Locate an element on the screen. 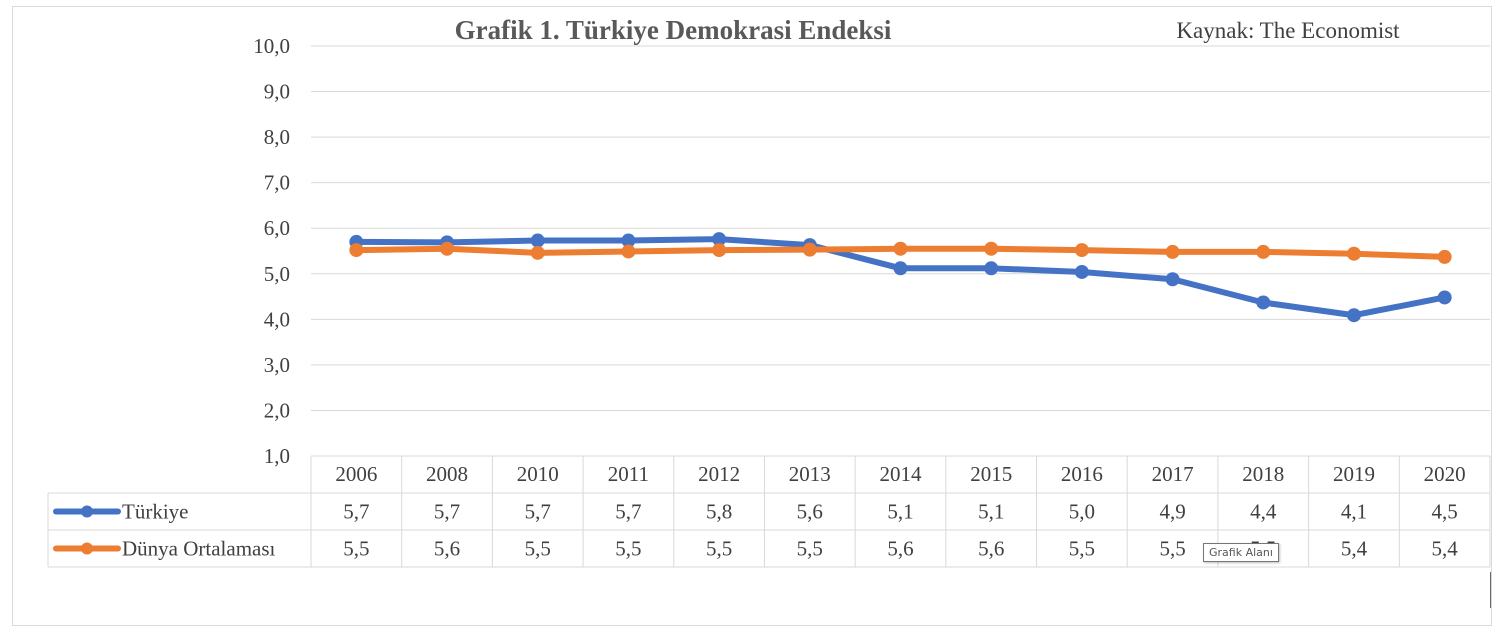 This screenshot has height=632, width=1500. x-tick-label: 2008 is located at coordinates (447, 474).